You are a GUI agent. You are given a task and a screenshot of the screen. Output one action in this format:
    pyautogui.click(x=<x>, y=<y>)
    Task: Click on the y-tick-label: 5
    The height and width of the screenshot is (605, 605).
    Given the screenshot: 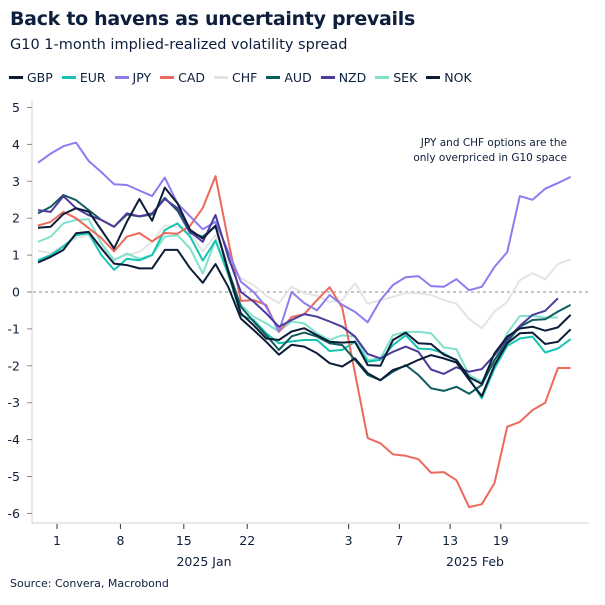 What is the action you would take?
    pyautogui.click(x=16, y=107)
    